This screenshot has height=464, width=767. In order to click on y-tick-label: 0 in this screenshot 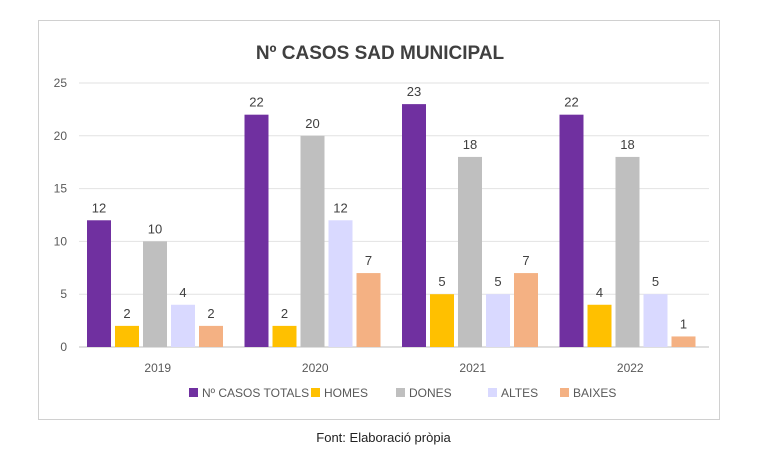, I will do `click(63, 347)`.